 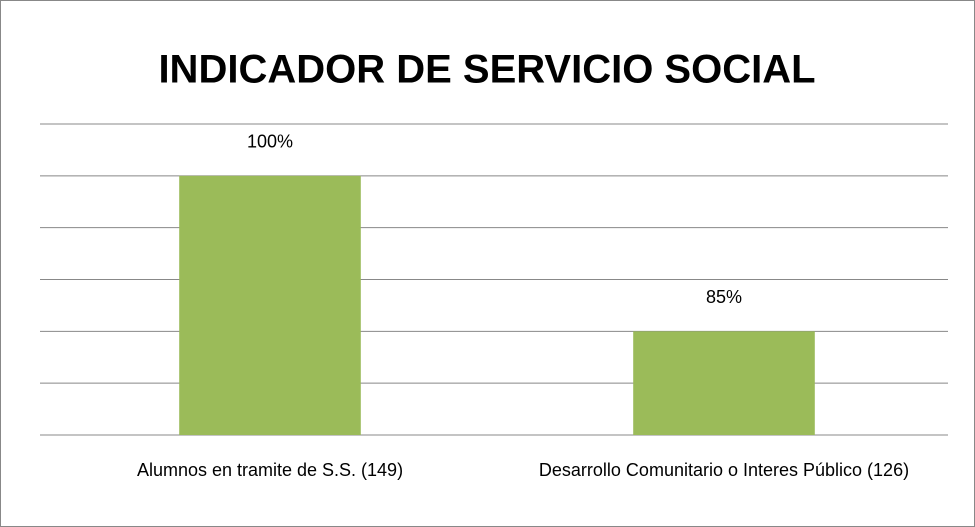 What do you see at coordinates (270, 470) in the screenshot?
I see `x-tick-label: Alumnos en tramite de S.S. (149)` at bounding box center [270, 470].